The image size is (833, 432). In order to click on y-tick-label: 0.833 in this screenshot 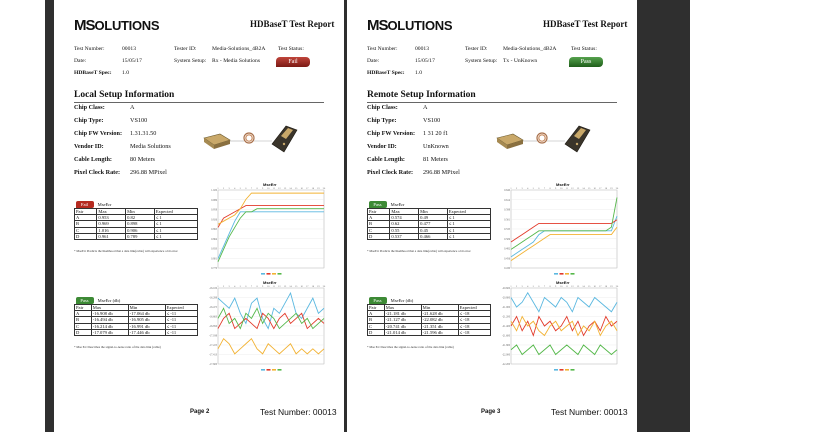, I will do `click(214, 249)`.